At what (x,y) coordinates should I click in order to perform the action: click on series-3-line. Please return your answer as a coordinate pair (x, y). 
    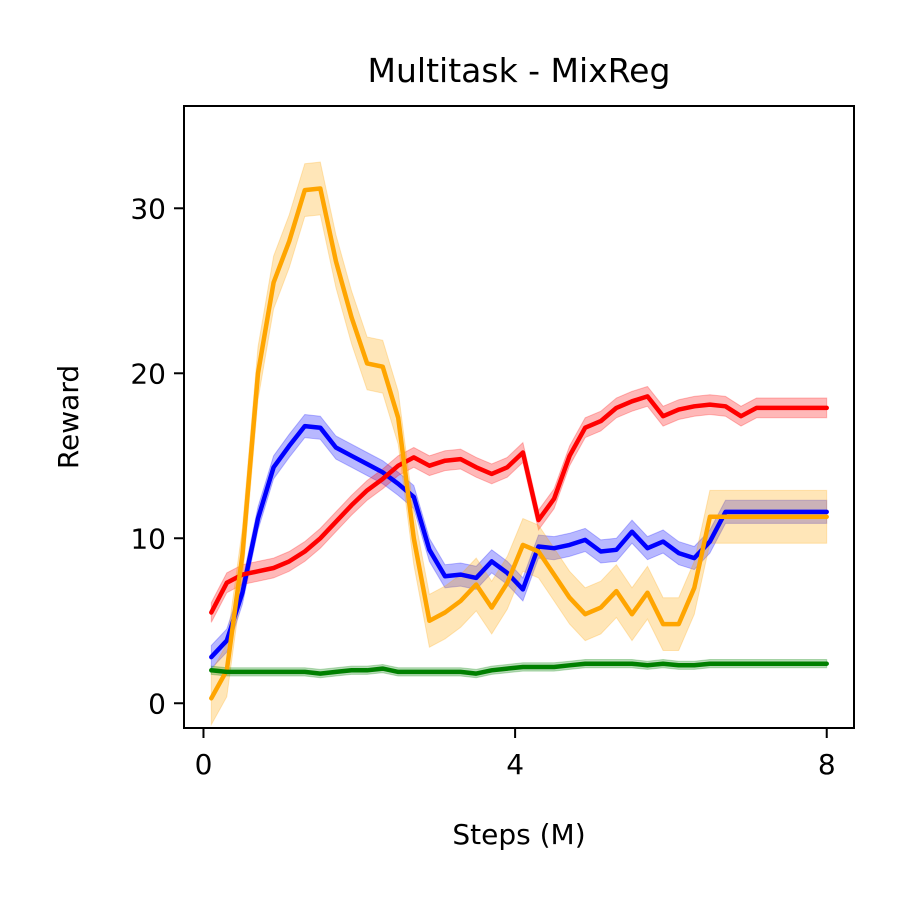
    Looking at the image, I should click on (519, 668).